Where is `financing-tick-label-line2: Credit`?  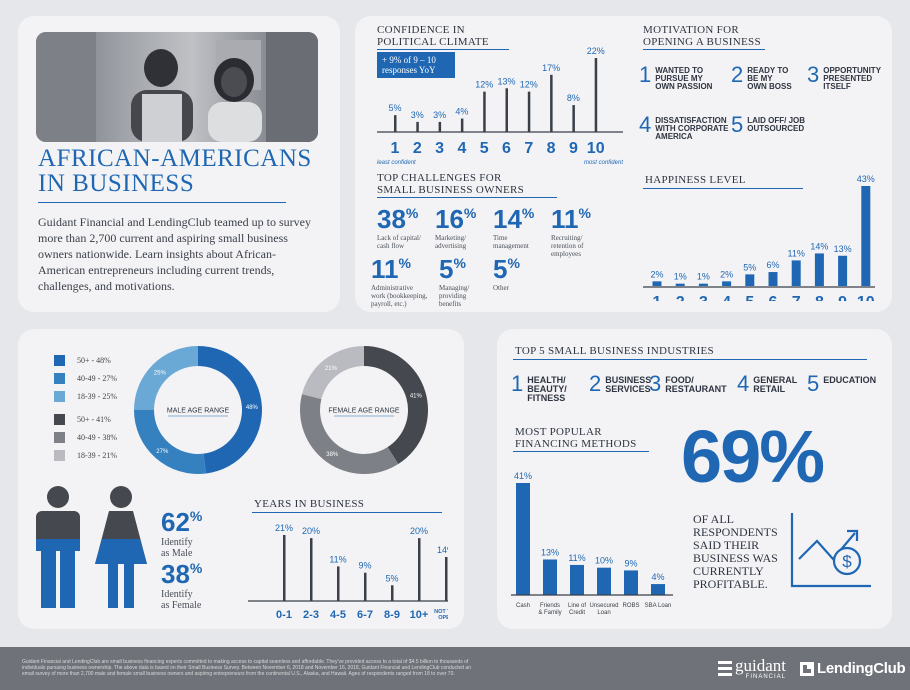
financing-tick-label-line2: Credit is located at coordinates (577, 613).